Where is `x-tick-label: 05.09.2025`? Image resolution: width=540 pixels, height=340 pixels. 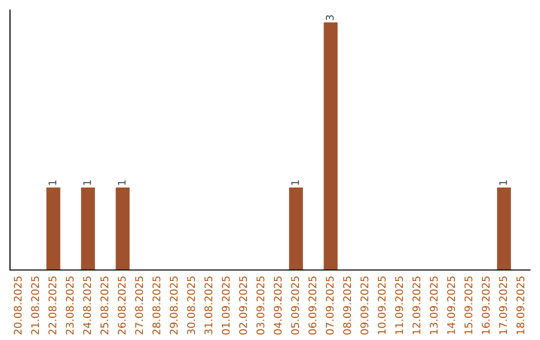
x-tick-label: 05.09.2025 is located at coordinates (295, 305).